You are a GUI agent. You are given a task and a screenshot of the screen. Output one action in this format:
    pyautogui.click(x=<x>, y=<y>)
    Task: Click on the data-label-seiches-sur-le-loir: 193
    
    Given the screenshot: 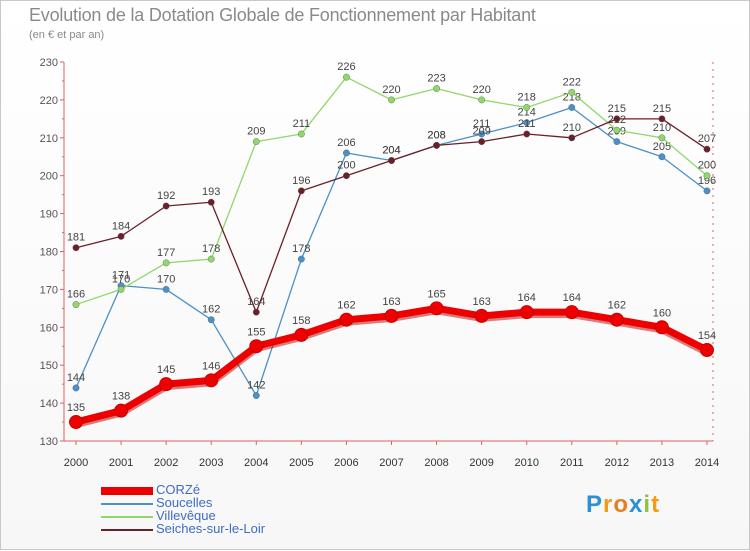 What is the action you would take?
    pyautogui.click(x=211, y=192)
    